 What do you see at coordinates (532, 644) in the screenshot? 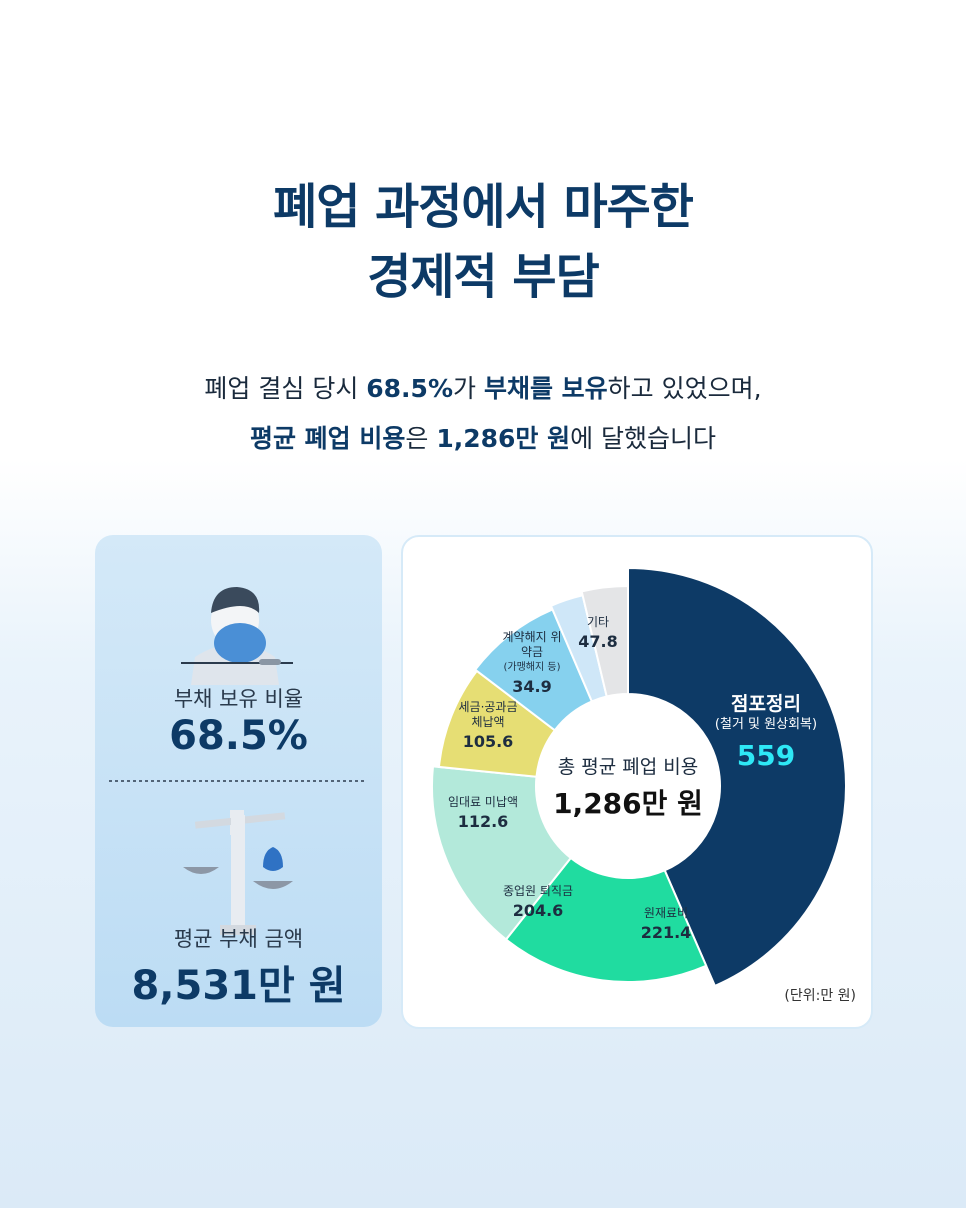
I see `category-name: 계약해지 위약금` at bounding box center [532, 644].